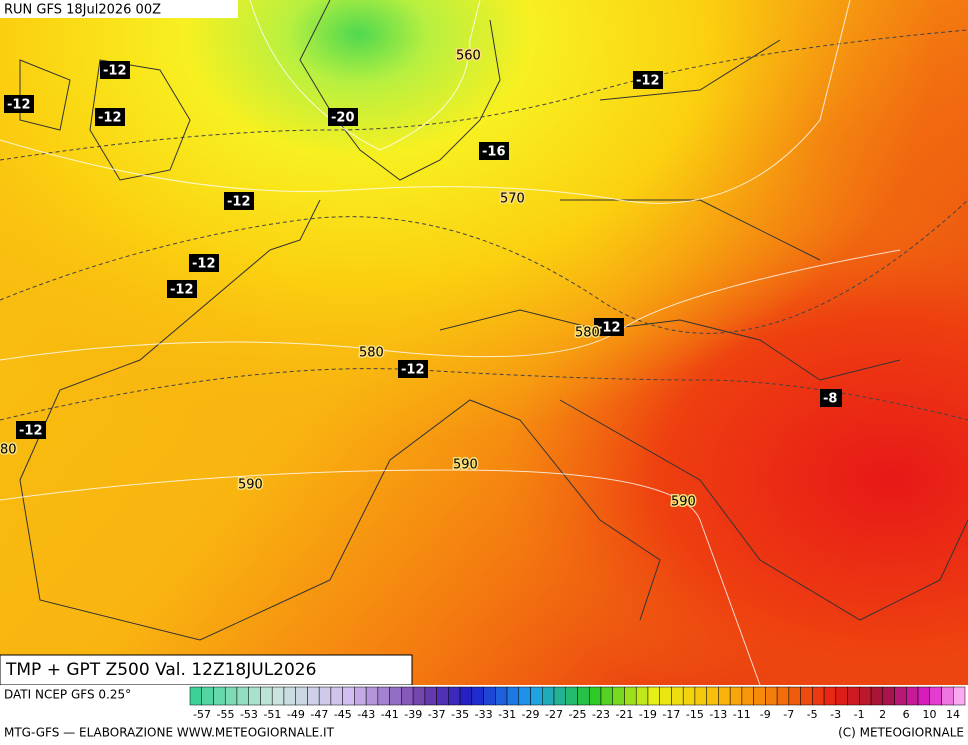 The height and width of the screenshot is (745, 968). Describe the element at coordinates (648, 714) in the screenshot. I see `scale-label: -19` at that location.